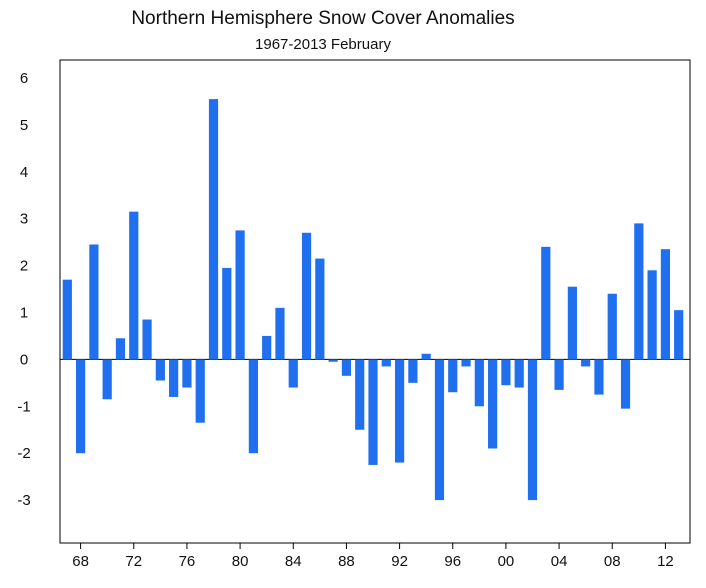  Describe the element at coordinates (293, 373) in the screenshot. I see `bar-1984` at that location.